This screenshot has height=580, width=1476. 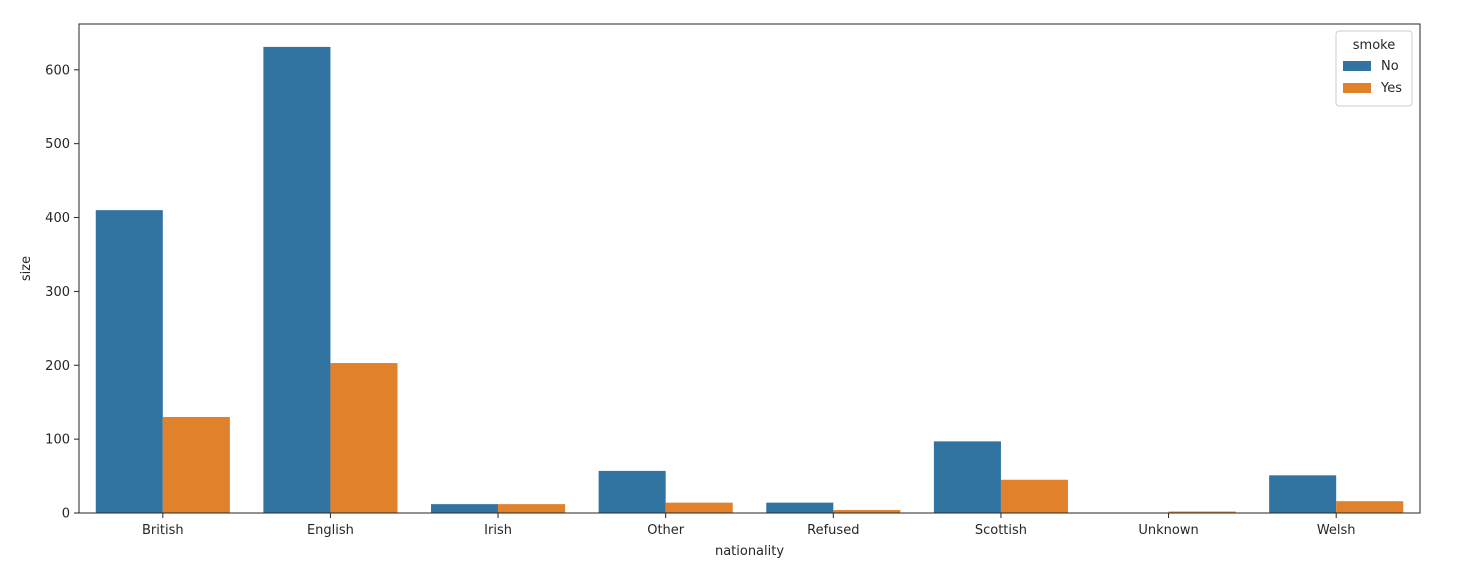 What do you see at coordinates (1391, 88) in the screenshot?
I see `legend-label-yes: Yes` at bounding box center [1391, 88].